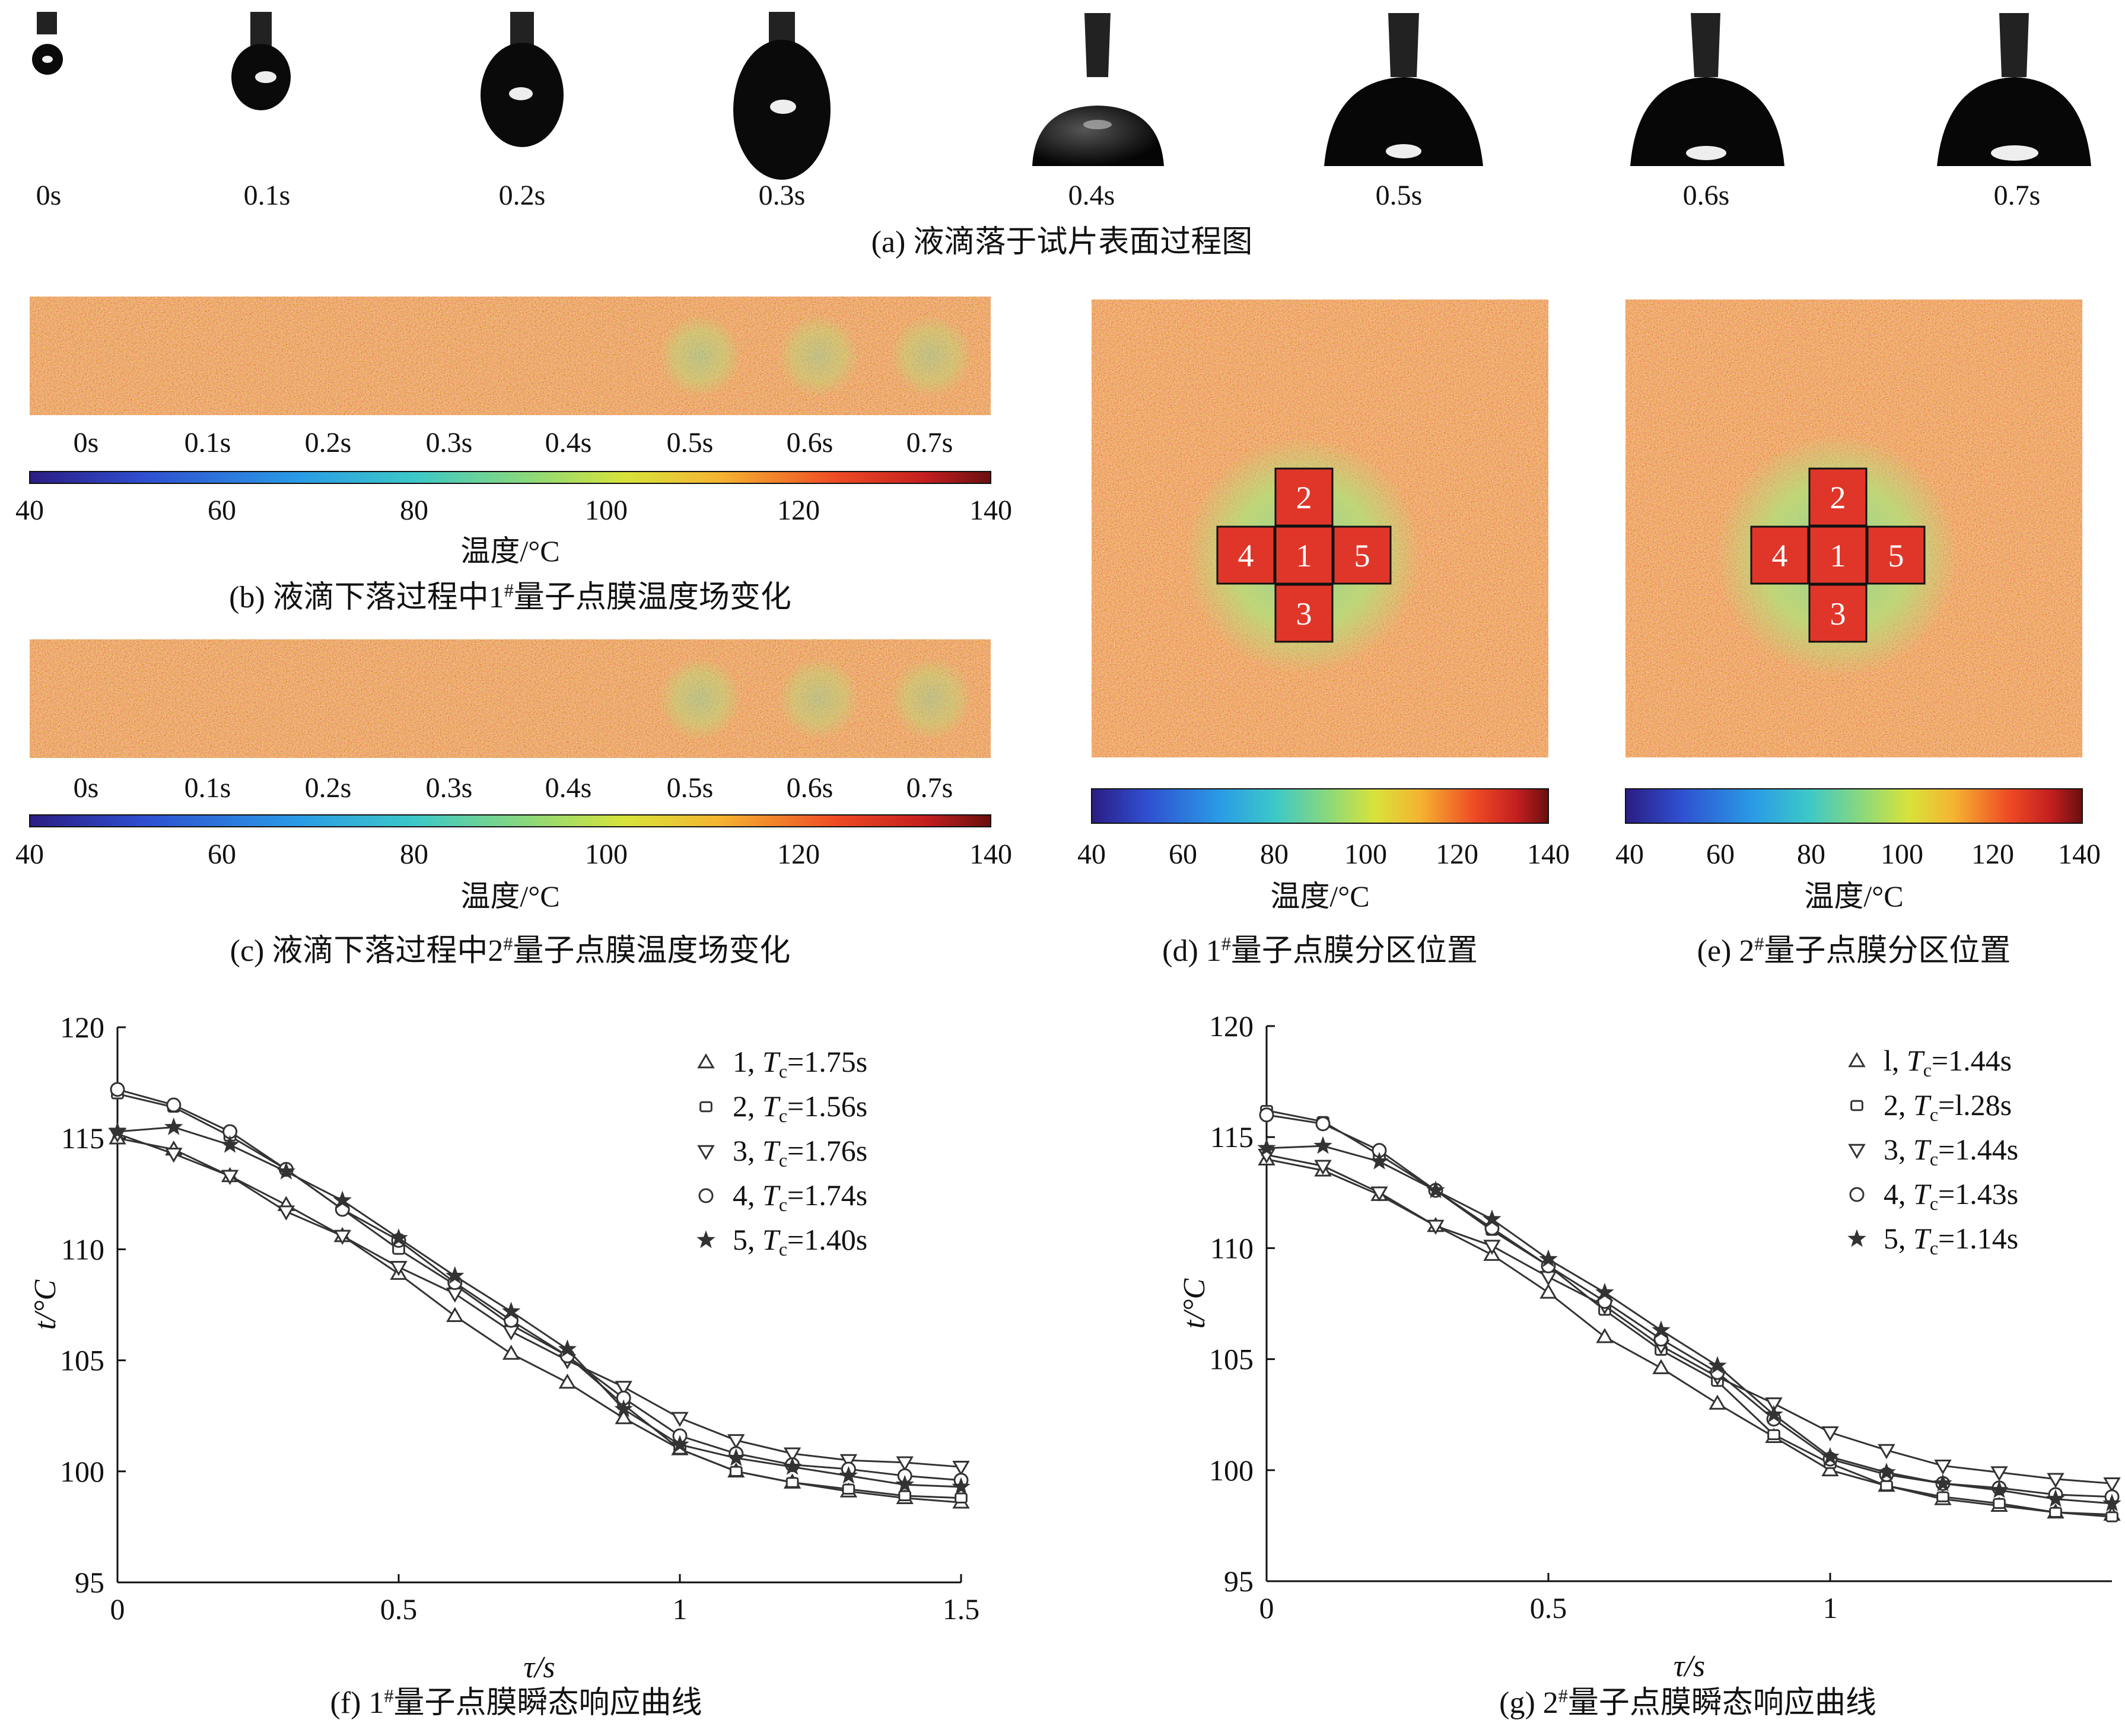 The width and height of the screenshot is (2125, 1736). Describe the element at coordinates (1320, 951) in the screenshot. I see `panel-d-caption: (d) 1#量子点膜分区位置` at that location.